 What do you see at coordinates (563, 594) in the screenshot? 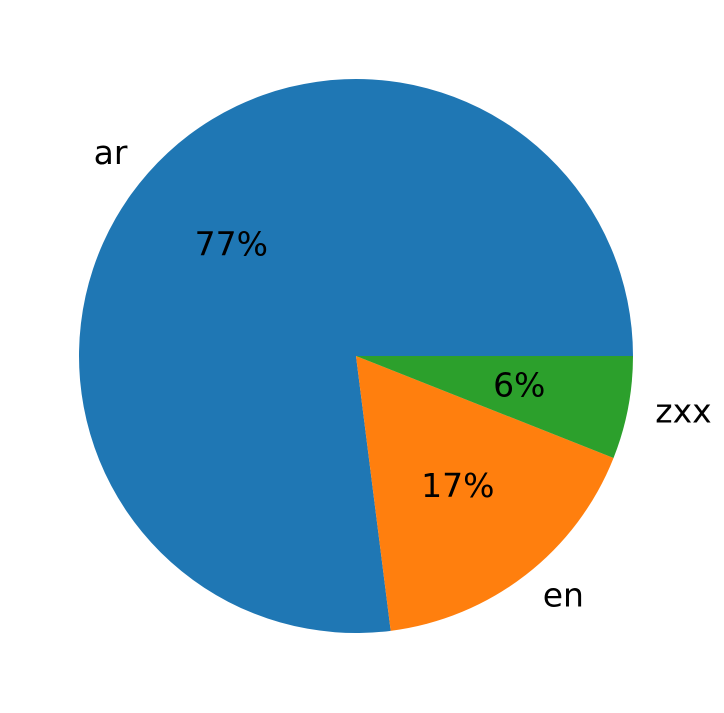
I see `slice-label: en` at bounding box center [563, 594].